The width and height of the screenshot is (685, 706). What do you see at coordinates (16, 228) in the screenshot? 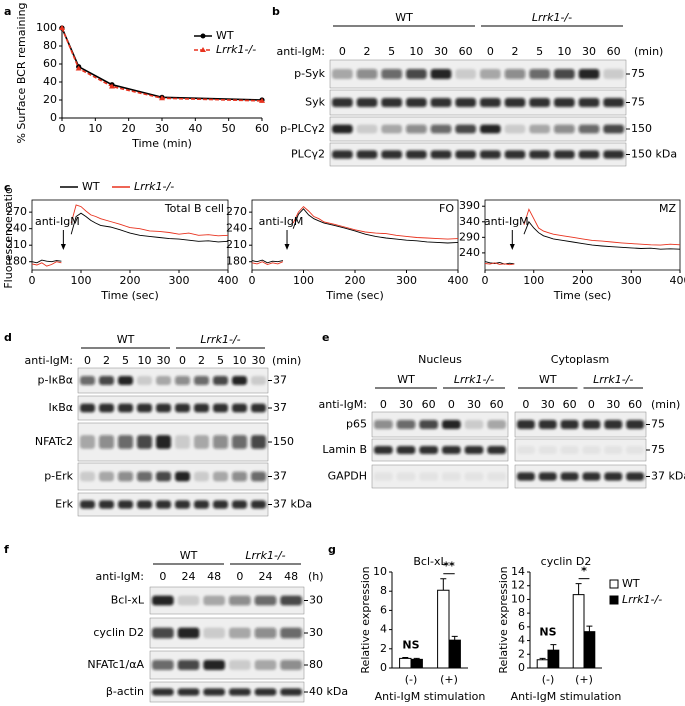
I see `y-tick-label: 240` at bounding box center [16, 228].